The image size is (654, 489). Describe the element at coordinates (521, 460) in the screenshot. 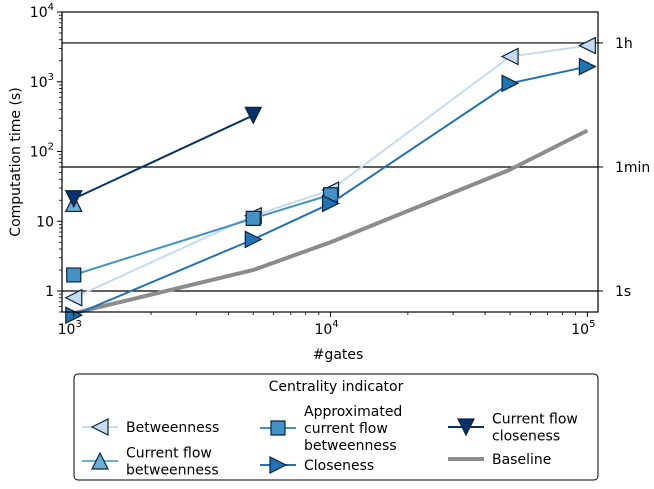

I see `legend-label: Baseline` at that location.